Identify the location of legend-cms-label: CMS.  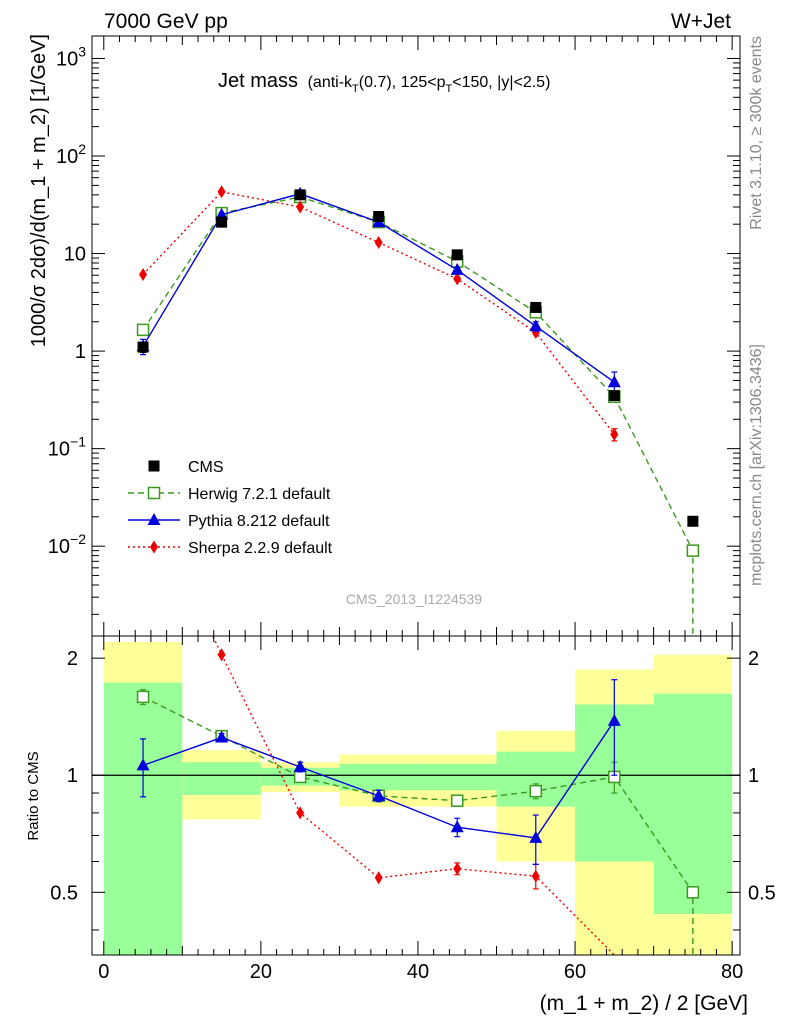
(206, 467).